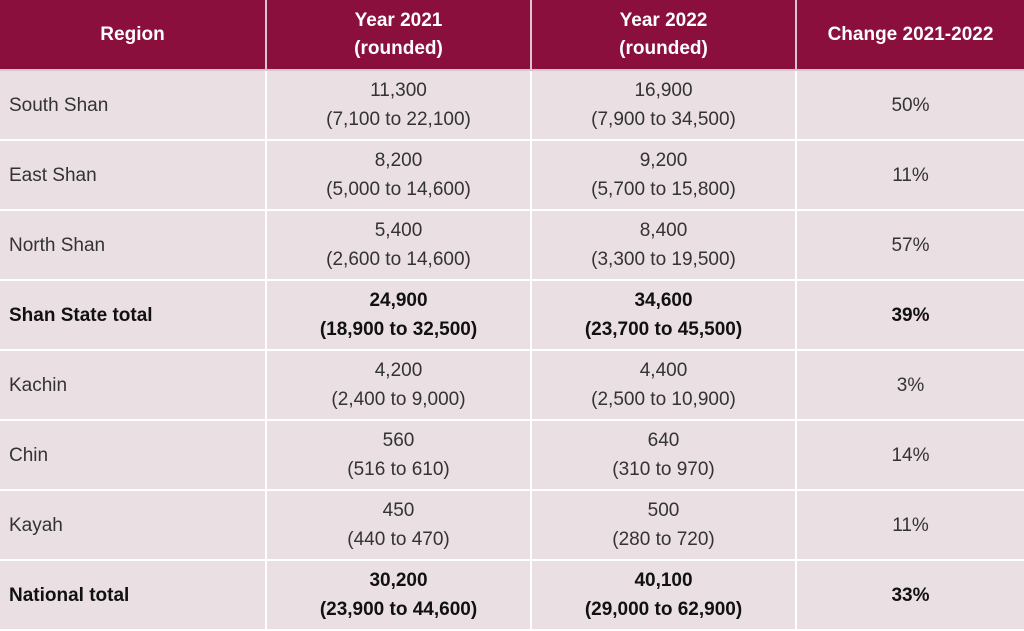  Describe the element at coordinates (399, 35) in the screenshot. I see `header-year-2021: Year 2021 (rounded)` at that location.